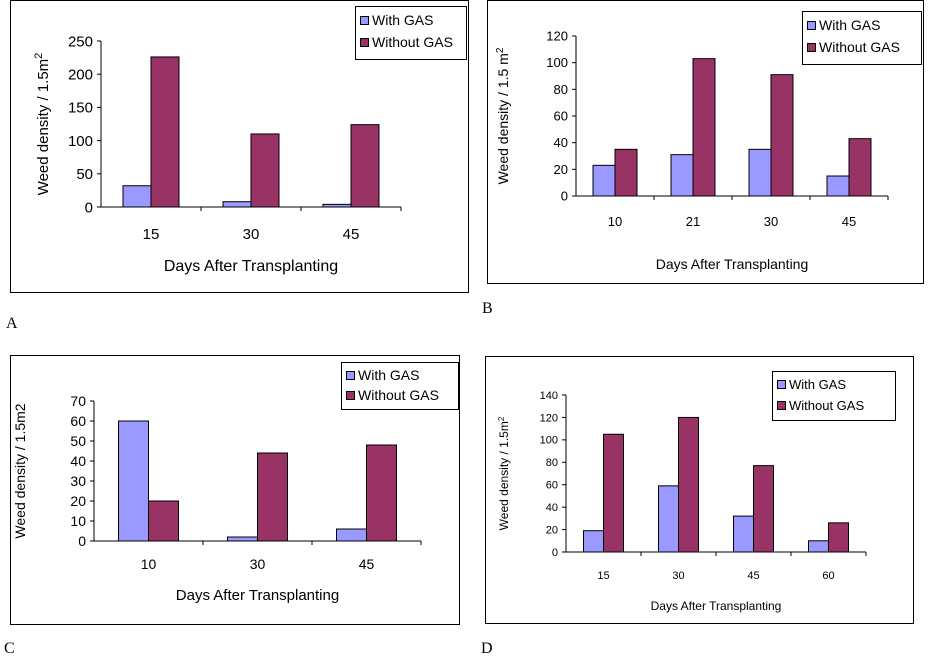 Image resolution: width=934 pixels, height=658 pixels. What do you see at coordinates (503, 115) in the screenshot?
I see `y-axis-title: Weed density / 1.5 m2` at bounding box center [503, 115].